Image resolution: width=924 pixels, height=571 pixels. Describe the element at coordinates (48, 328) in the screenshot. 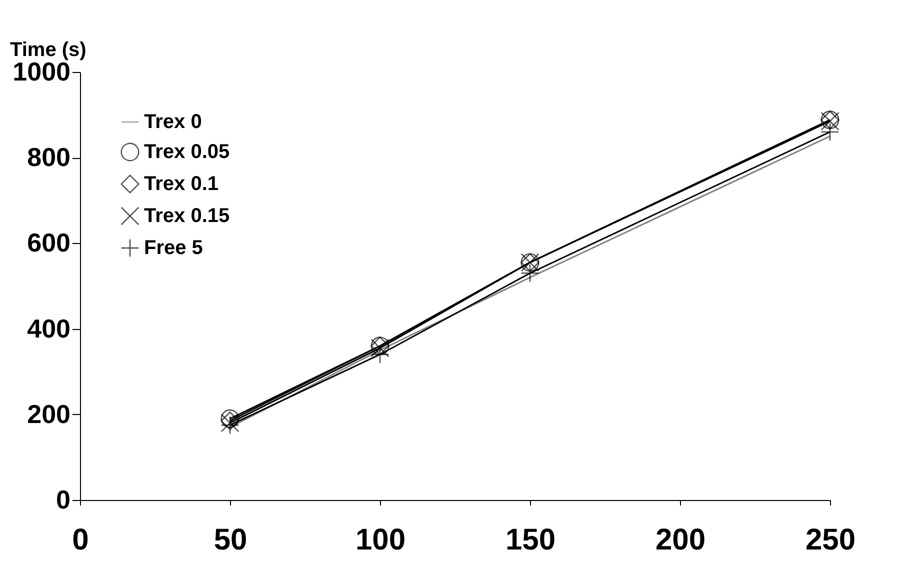

I see `y-tick-label: 400` at that location.